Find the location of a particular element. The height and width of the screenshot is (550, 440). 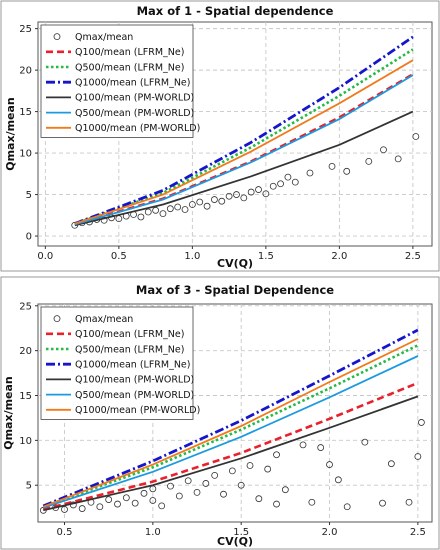

legend-label: Qmax/mean is located at coordinates (104, 37).